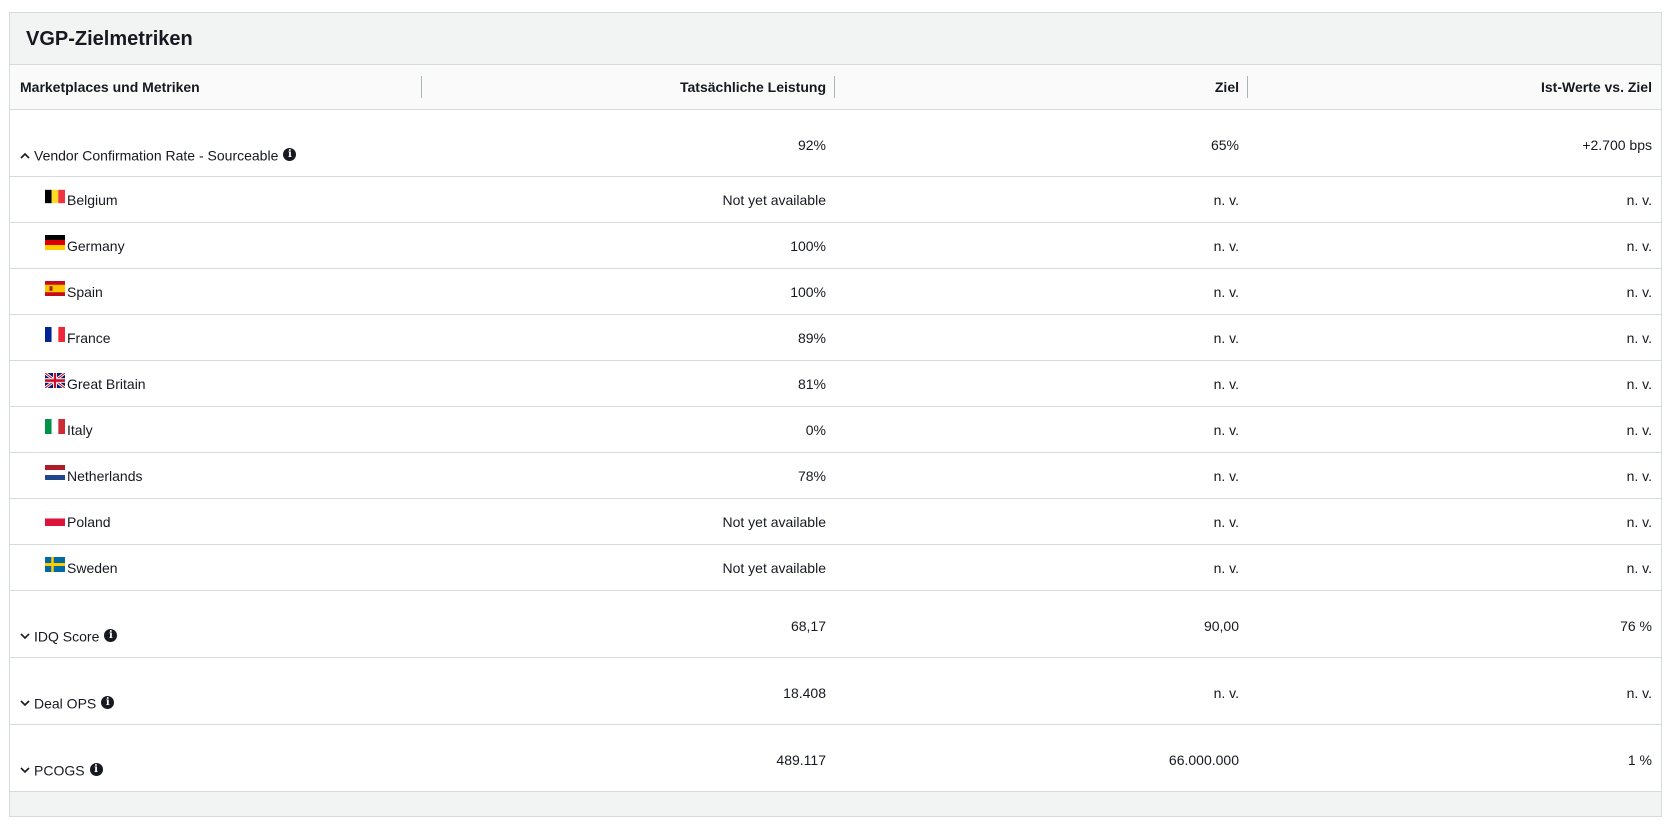  Describe the element at coordinates (216, 87) in the screenshot. I see `column-header-metric: Marketplaces und Metriken` at that location.